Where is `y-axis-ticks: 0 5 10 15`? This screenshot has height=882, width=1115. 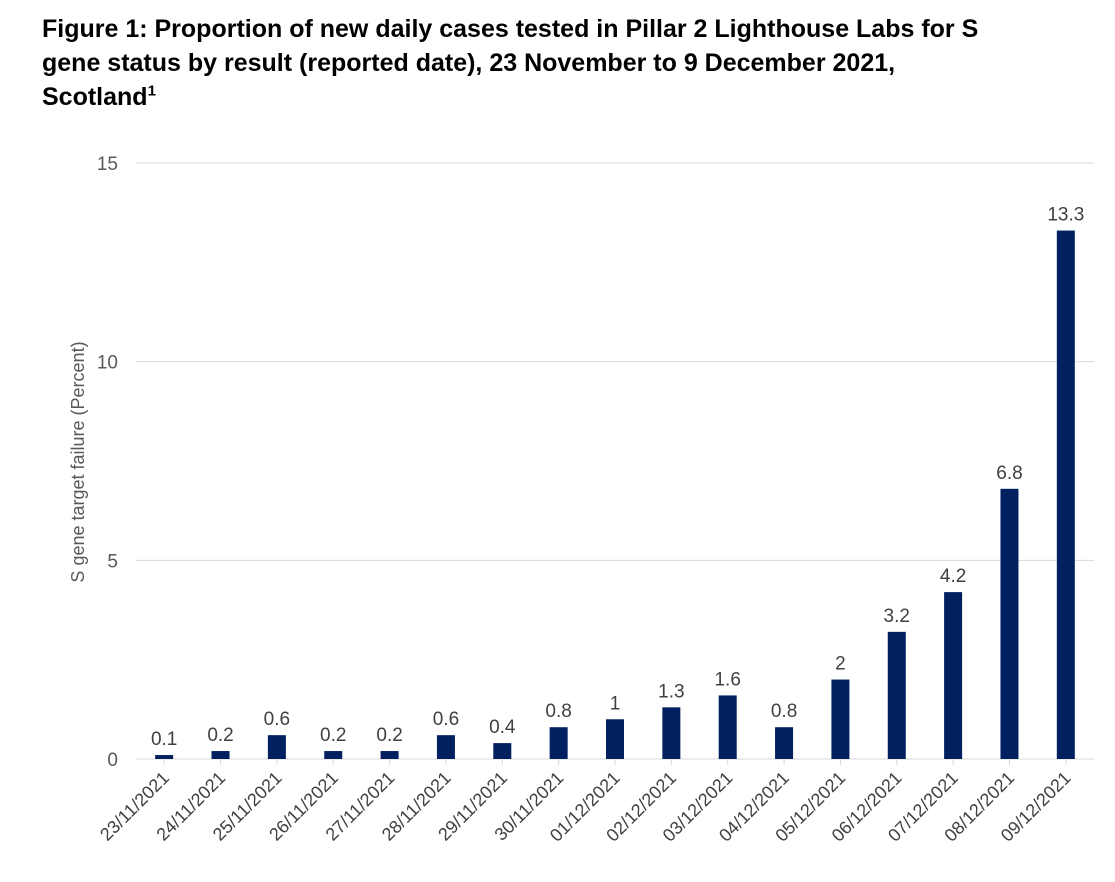
y-axis-ticks: 0 5 10 15 is located at coordinates (107, 462).